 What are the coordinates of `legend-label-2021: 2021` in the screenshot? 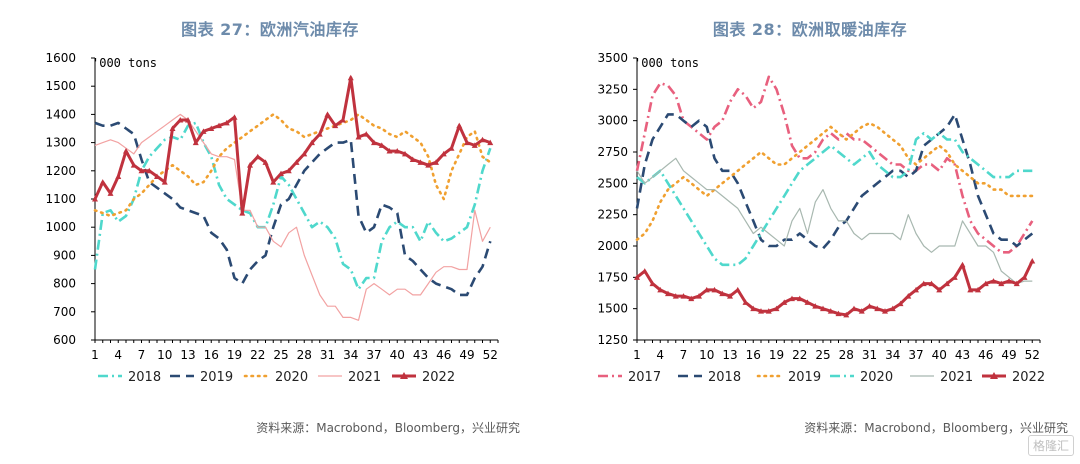 It's located at (364, 377).